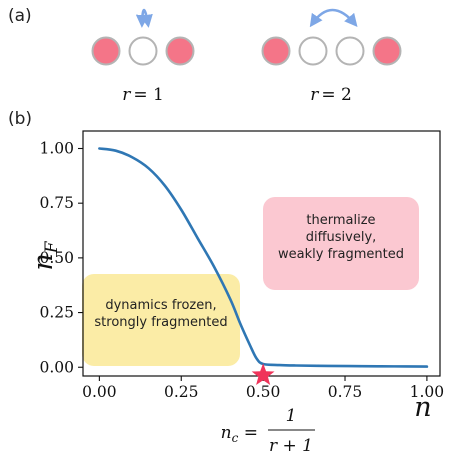 The height and width of the screenshot is (457, 453). I want to click on config-label: r = 2, so click(331, 95).